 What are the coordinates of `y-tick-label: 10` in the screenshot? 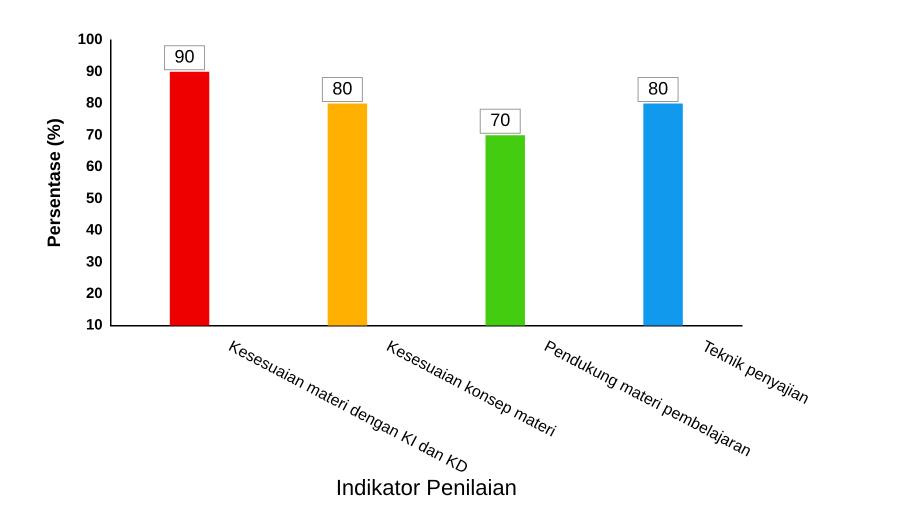 It's located at (94, 325).